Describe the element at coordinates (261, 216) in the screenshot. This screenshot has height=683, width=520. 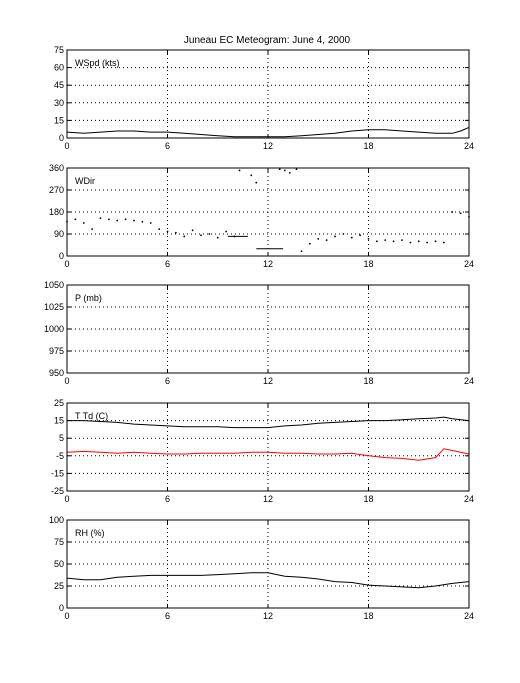
I see `panel-wdir: 0 6 12 18 24 0 90 180 270 360 WDir` at that location.